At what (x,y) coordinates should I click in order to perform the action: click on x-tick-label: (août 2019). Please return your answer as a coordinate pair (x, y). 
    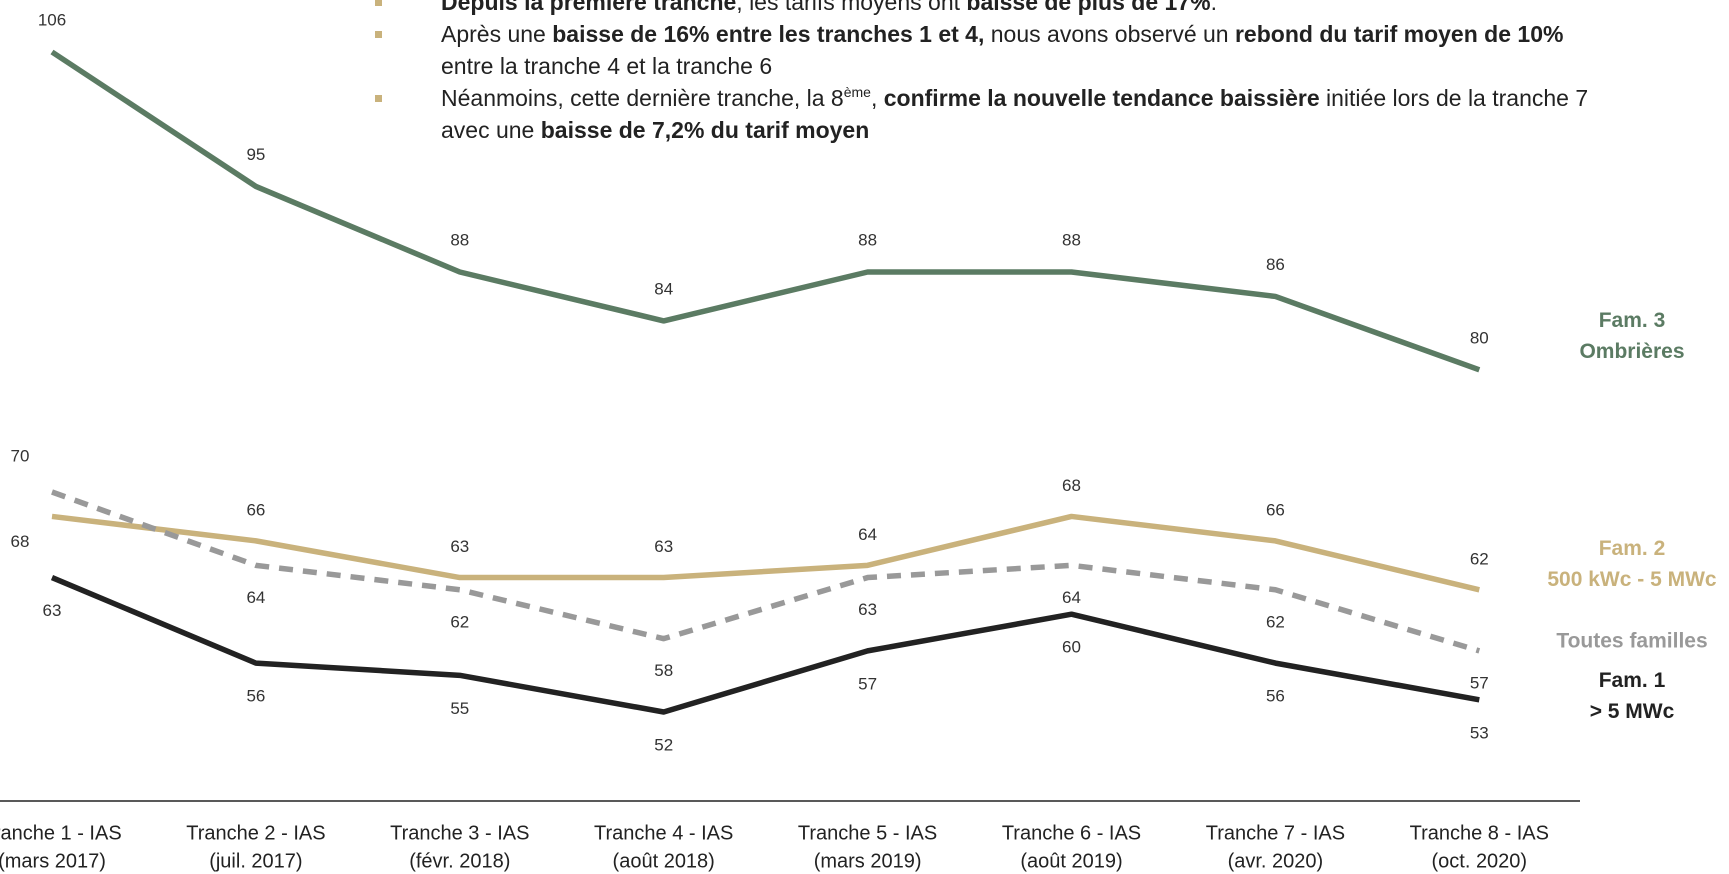
    Looking at the image, I should click on (1071, 861).